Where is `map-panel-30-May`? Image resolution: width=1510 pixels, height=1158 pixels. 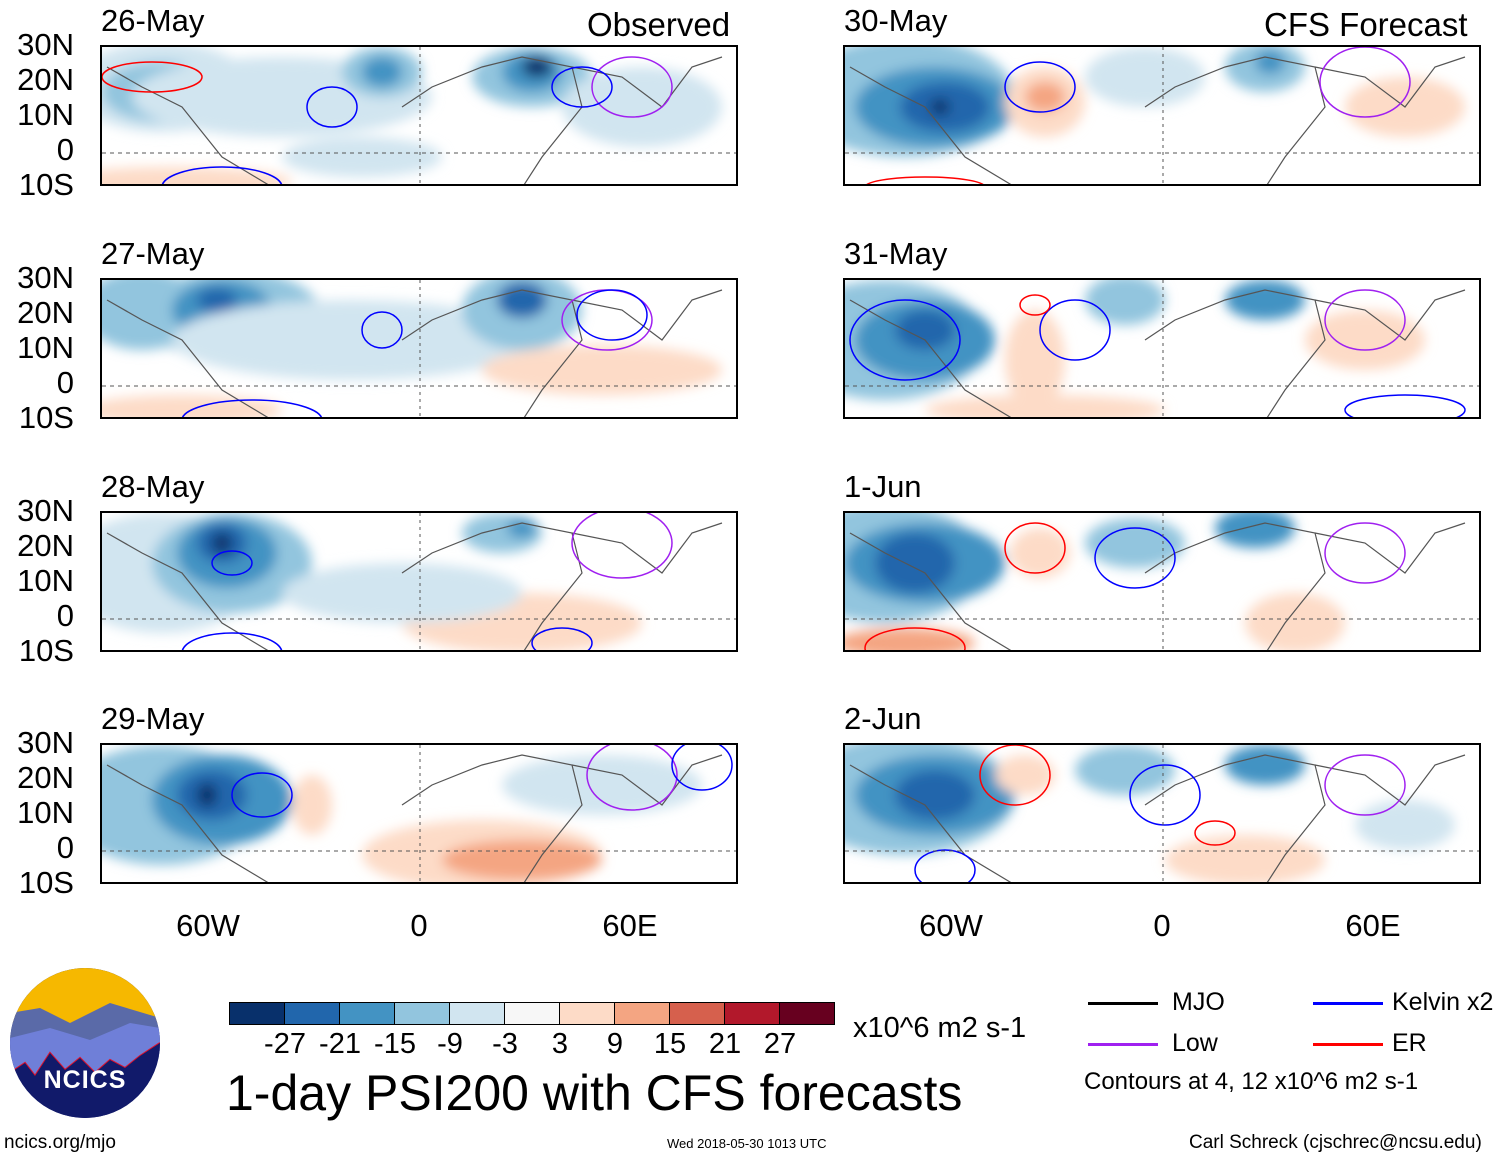
map-panel-30-May is located at coordinates (1162, 115).